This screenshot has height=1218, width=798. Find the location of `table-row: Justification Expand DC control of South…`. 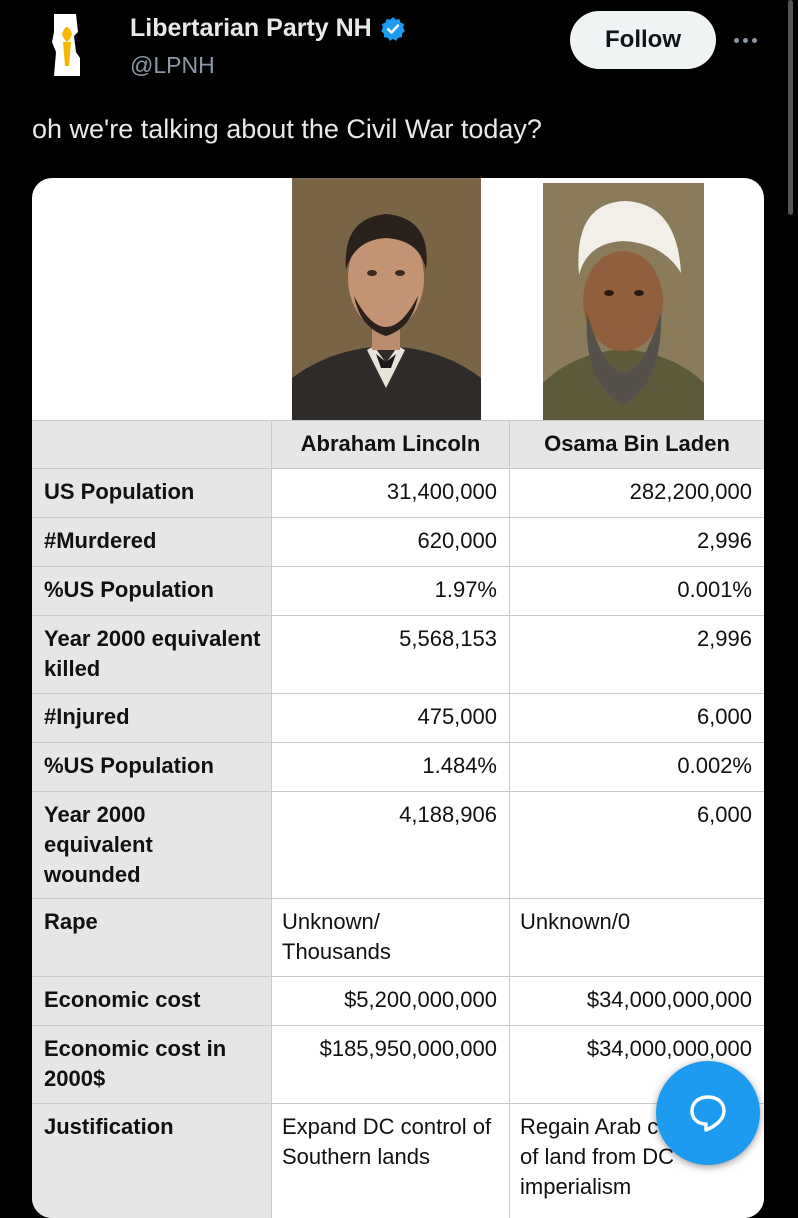

table-row: Justification Expand DC control of South… is located at coordinates (398, 1160).